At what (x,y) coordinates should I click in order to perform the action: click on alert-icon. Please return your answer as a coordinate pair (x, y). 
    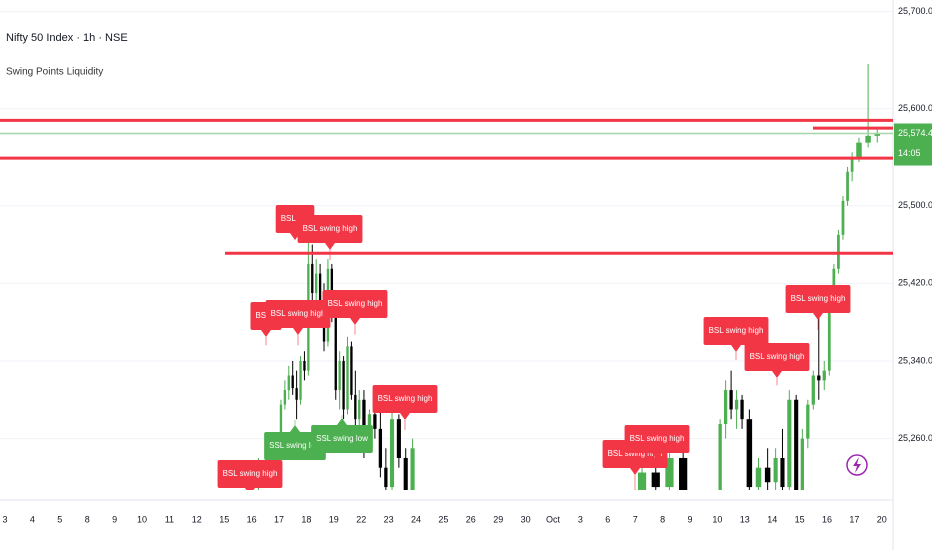
    Looking at the image, I should click on (857, 465).